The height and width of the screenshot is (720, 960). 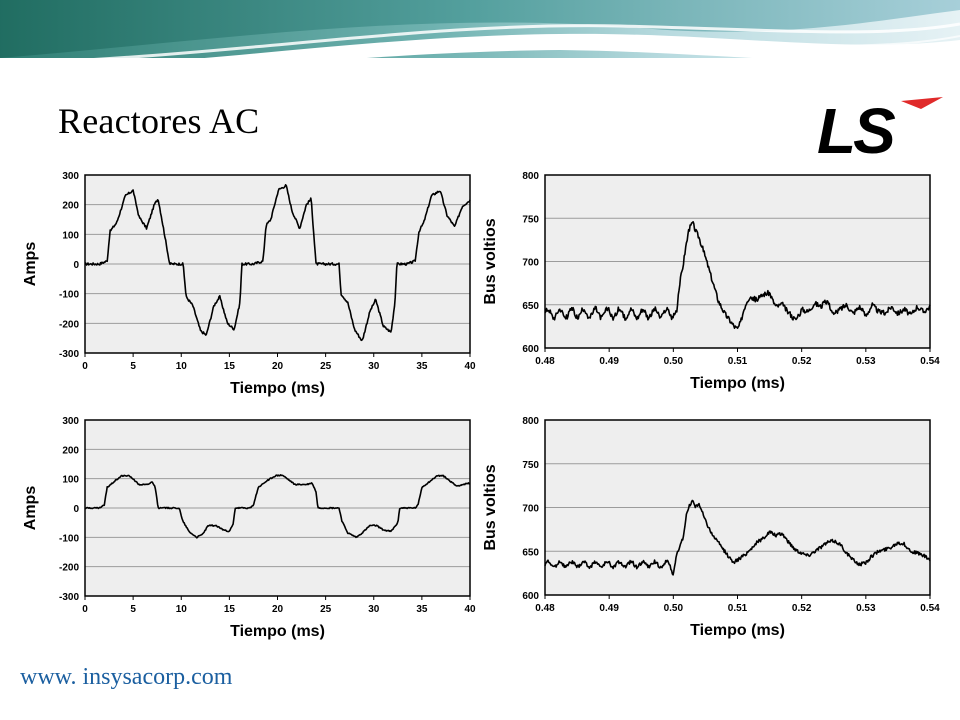 I want to click on footer-url: www. insysacorp.com, so click(x=126, y=677).